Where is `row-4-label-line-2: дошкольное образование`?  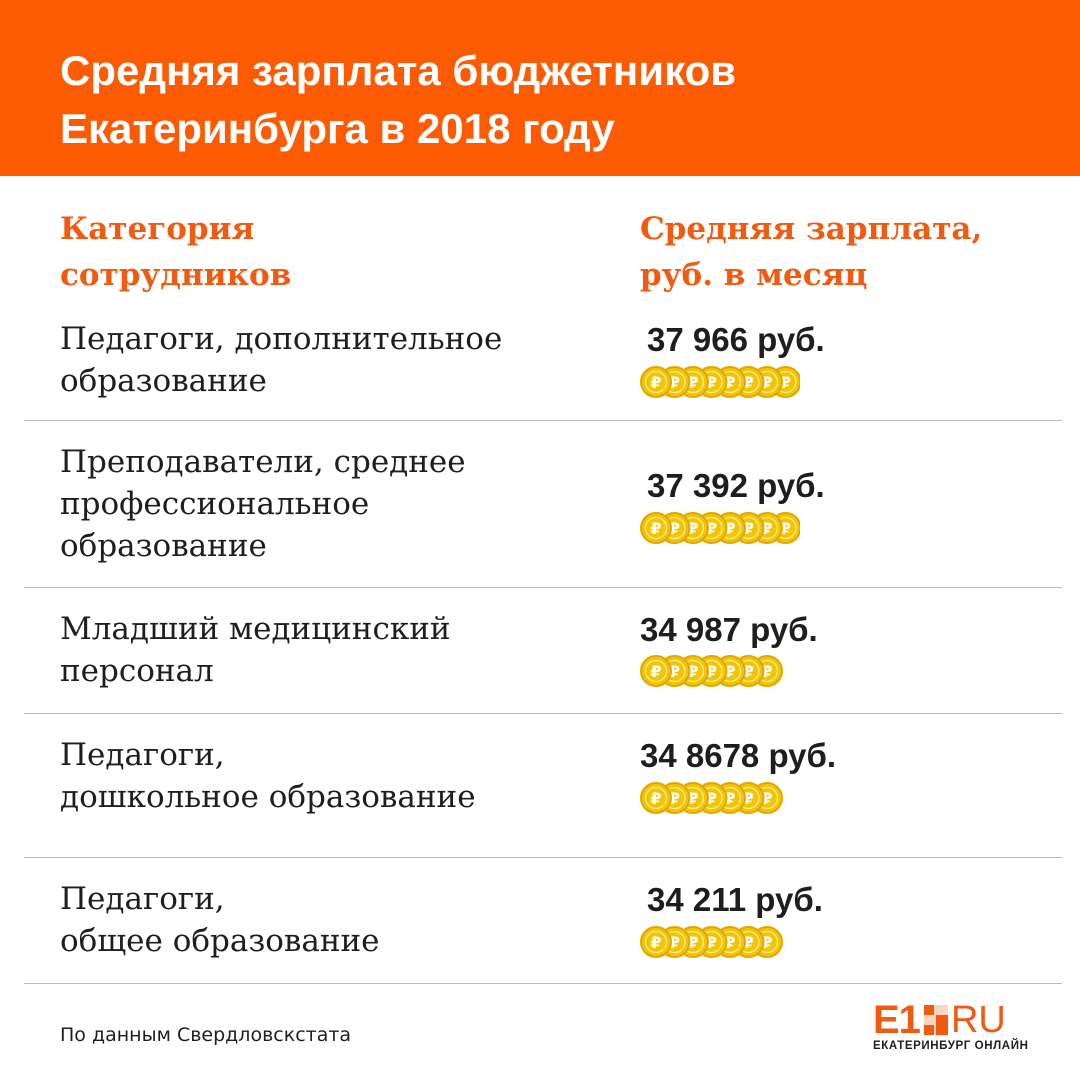
row-4-label-line-2: дошкольное образование is located at coordinates (268, 797).